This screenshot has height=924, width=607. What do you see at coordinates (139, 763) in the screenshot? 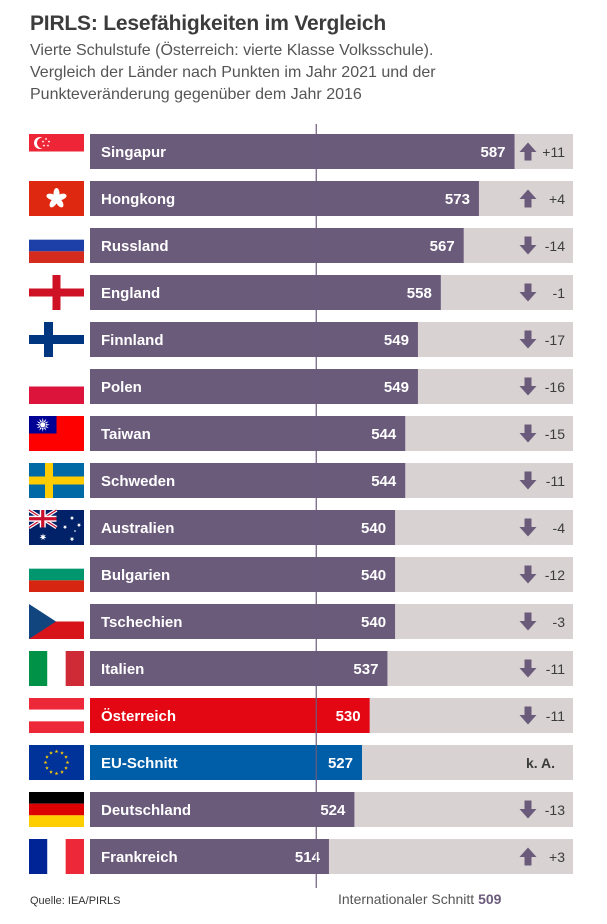
I see `category-label: EU-Schnitt` at bounding box center [139, 763].